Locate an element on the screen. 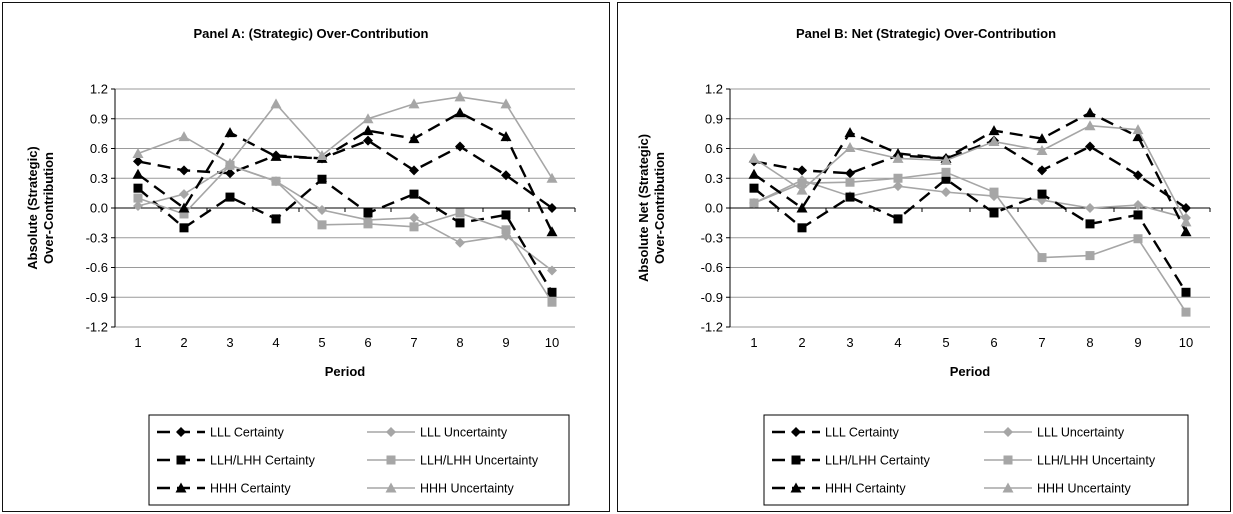 This screenshot has width=1233, height=514. legend-label: LLH/LHH Certainty is located at coordinates (878, 461).